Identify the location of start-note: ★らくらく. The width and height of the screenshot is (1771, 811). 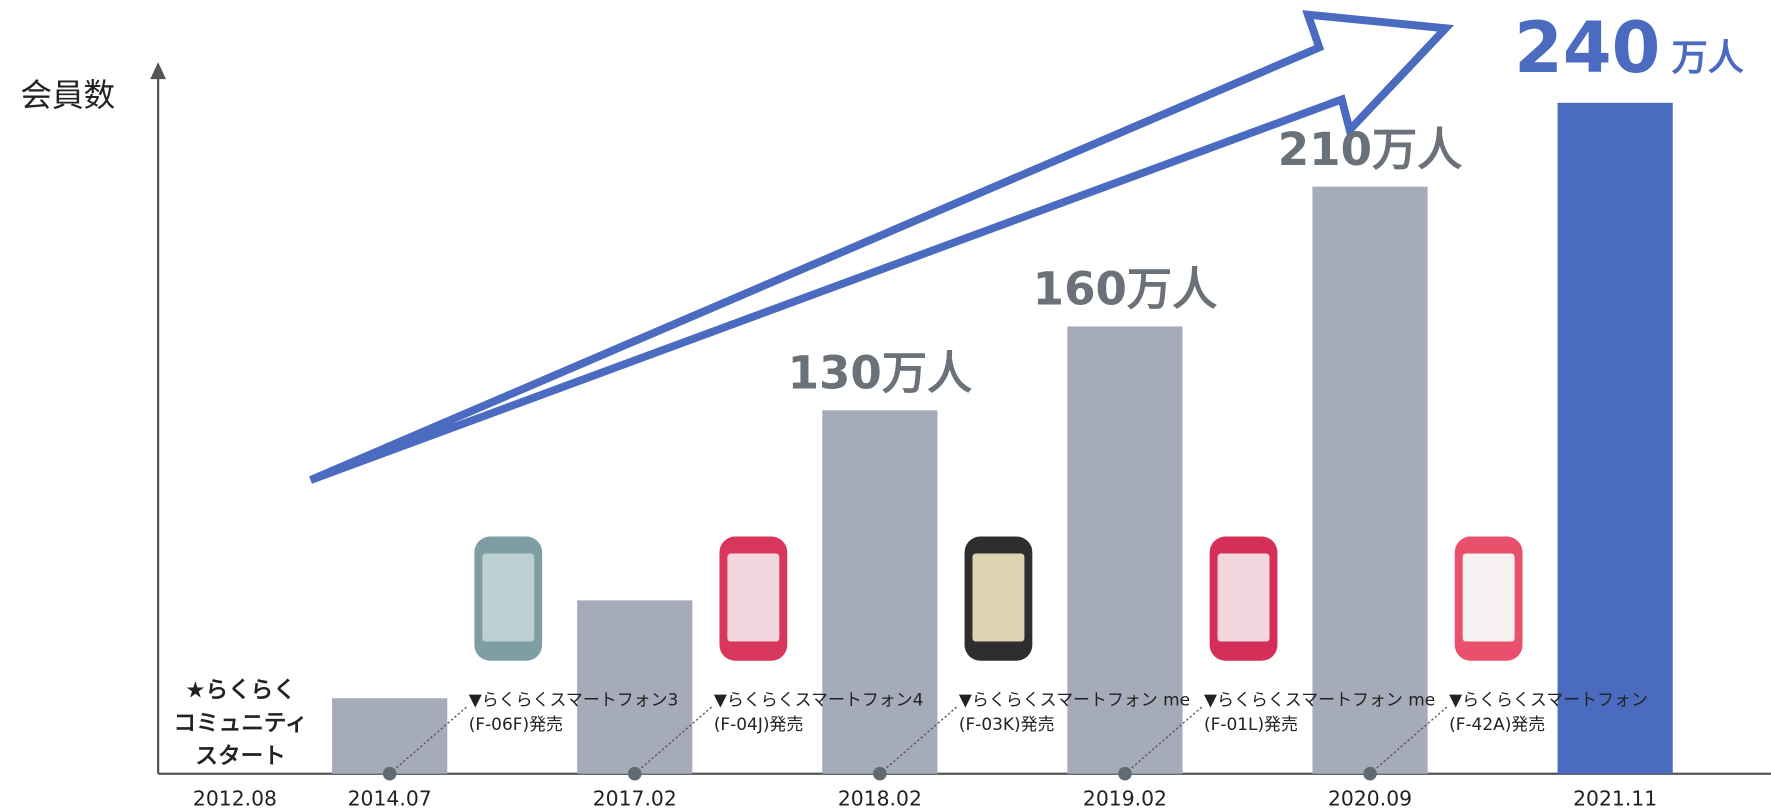
(240, 691).